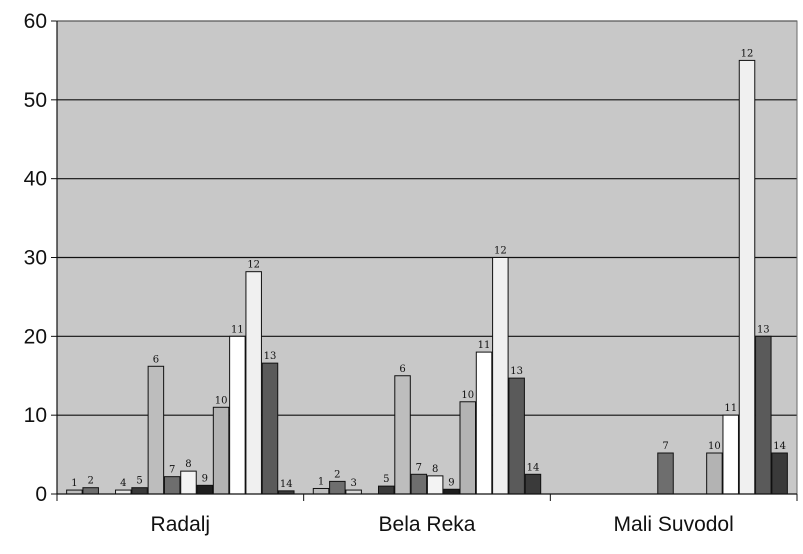  I want to click on y-tick-label: 50, so click(35, 100).